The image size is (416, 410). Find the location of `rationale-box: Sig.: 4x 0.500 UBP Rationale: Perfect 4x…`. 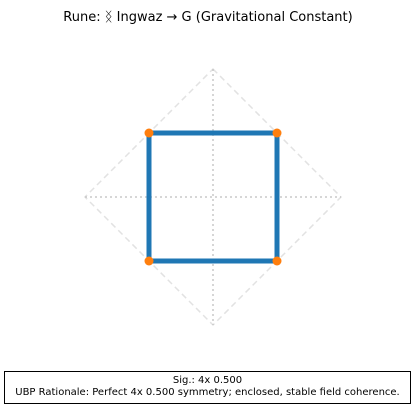

rationale-box: Sig.: 4x 0.500 UBP Rationale: Perfect 4x… is located at coordinates (207, 387).